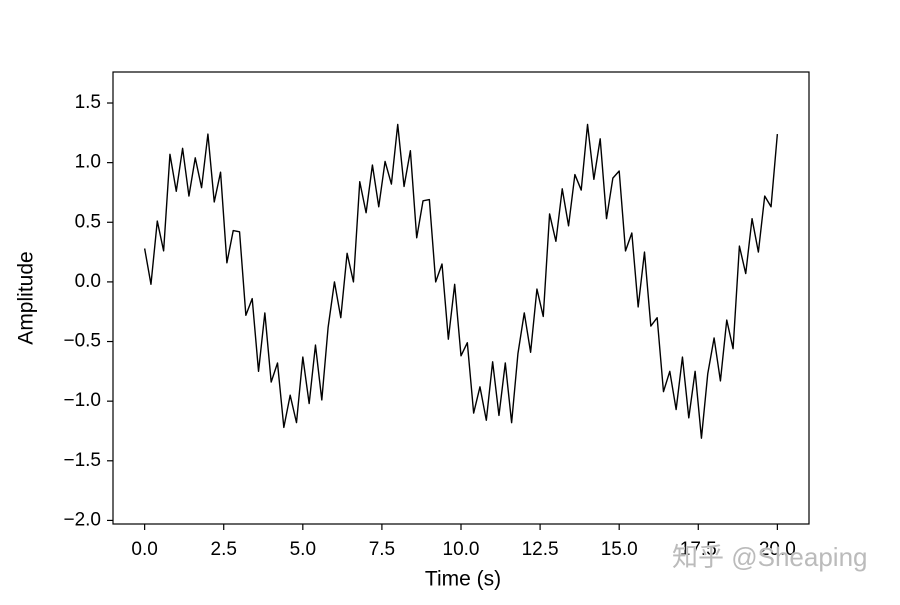  I want to click on y-tick-label: 1.5, so click(88, 102).